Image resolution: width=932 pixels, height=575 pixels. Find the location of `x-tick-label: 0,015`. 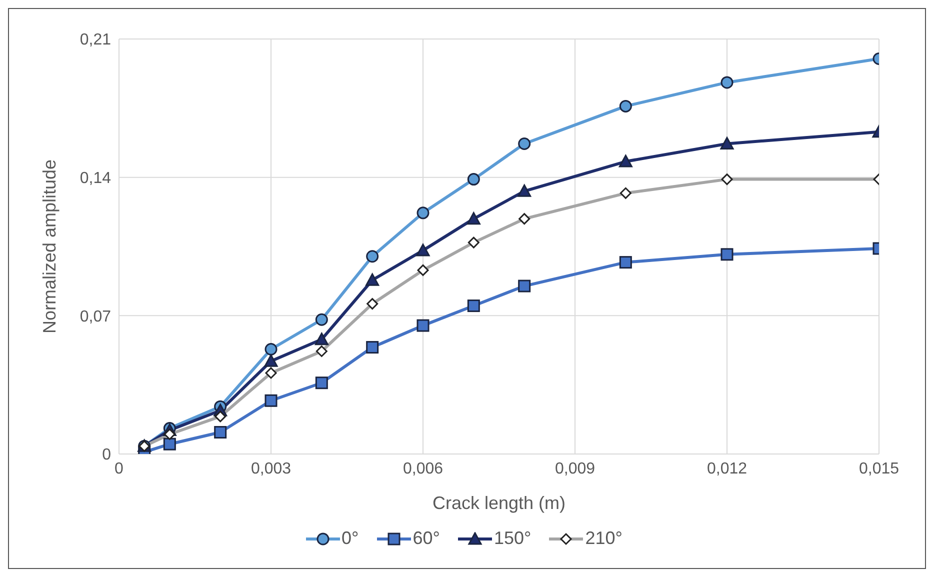

x-tick-label: 0,015 is located at coordinates (879, 469).